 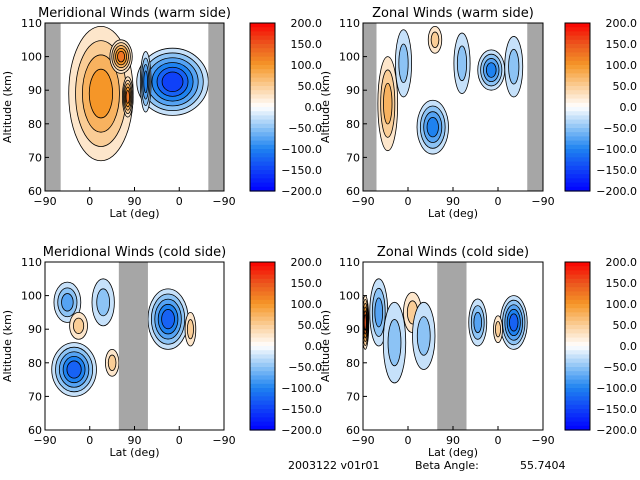 I want to click on version-label: 2003122 v01r01, so click(x=334, y=465).